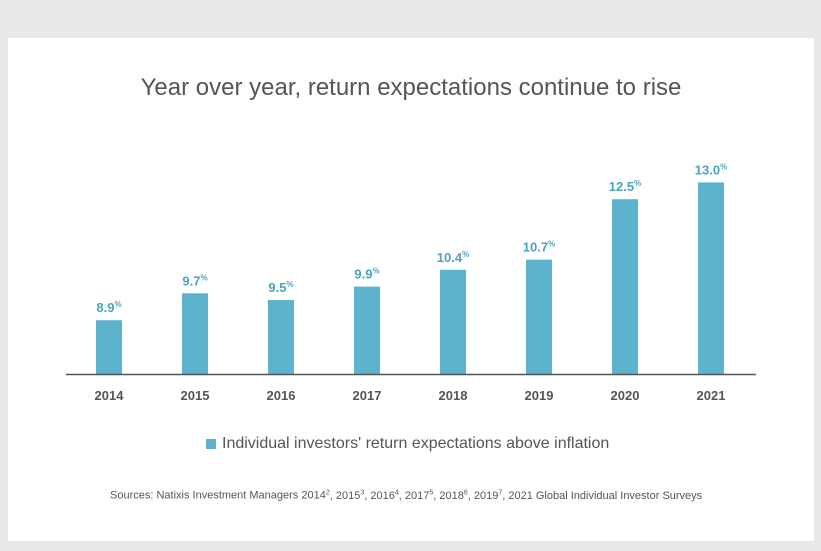  What do you see at coordinates (109, 347) in the screenshot?
I see `bar-2014` at bounding box center [109, 347].